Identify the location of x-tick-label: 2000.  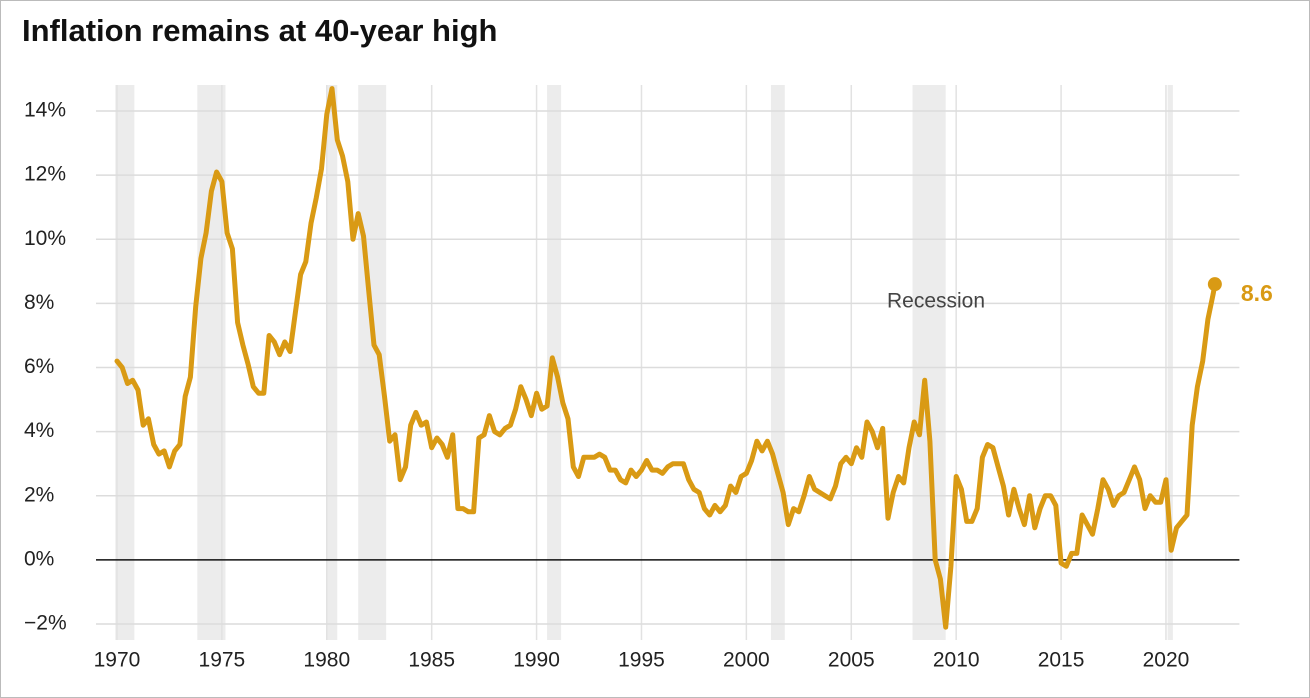
(746, 660).